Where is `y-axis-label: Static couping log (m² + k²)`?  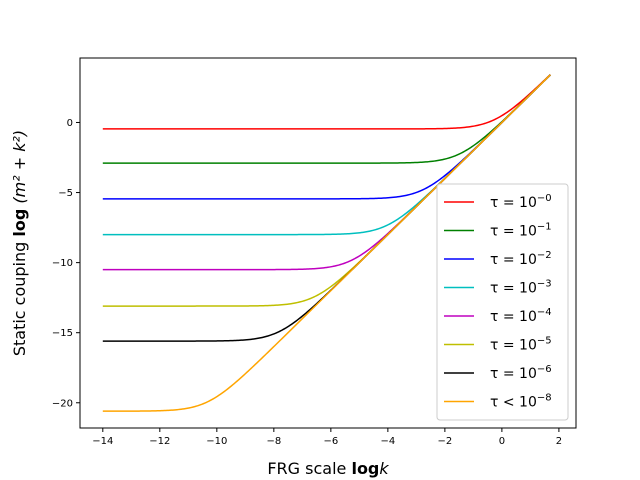
y-axis-label: Static couping log (m² + k²) is located at coordinates (19, 243).